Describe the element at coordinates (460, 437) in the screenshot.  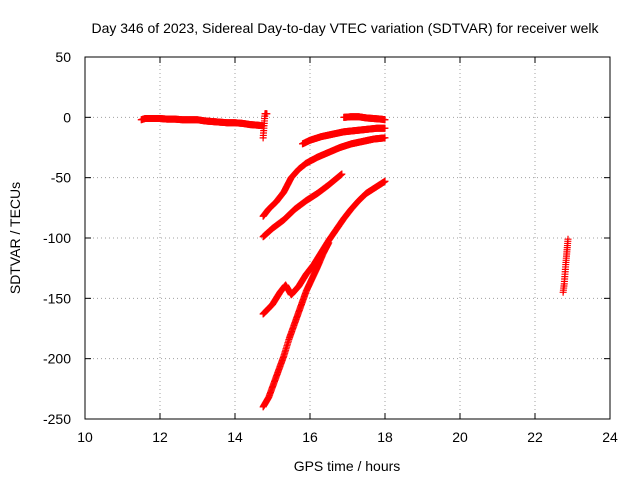
I see `x-tick-label: 20` at that location.